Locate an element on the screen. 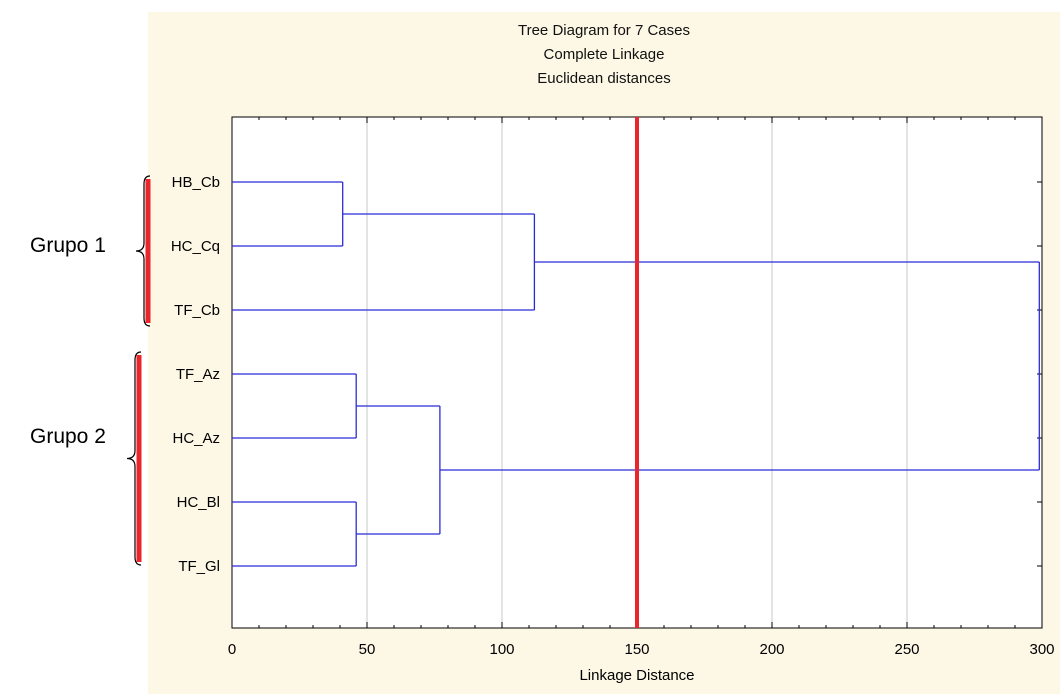 The width and height of the screenshot is (1060, 694). group-2-brace-outline is located at coordinates (134, 458).